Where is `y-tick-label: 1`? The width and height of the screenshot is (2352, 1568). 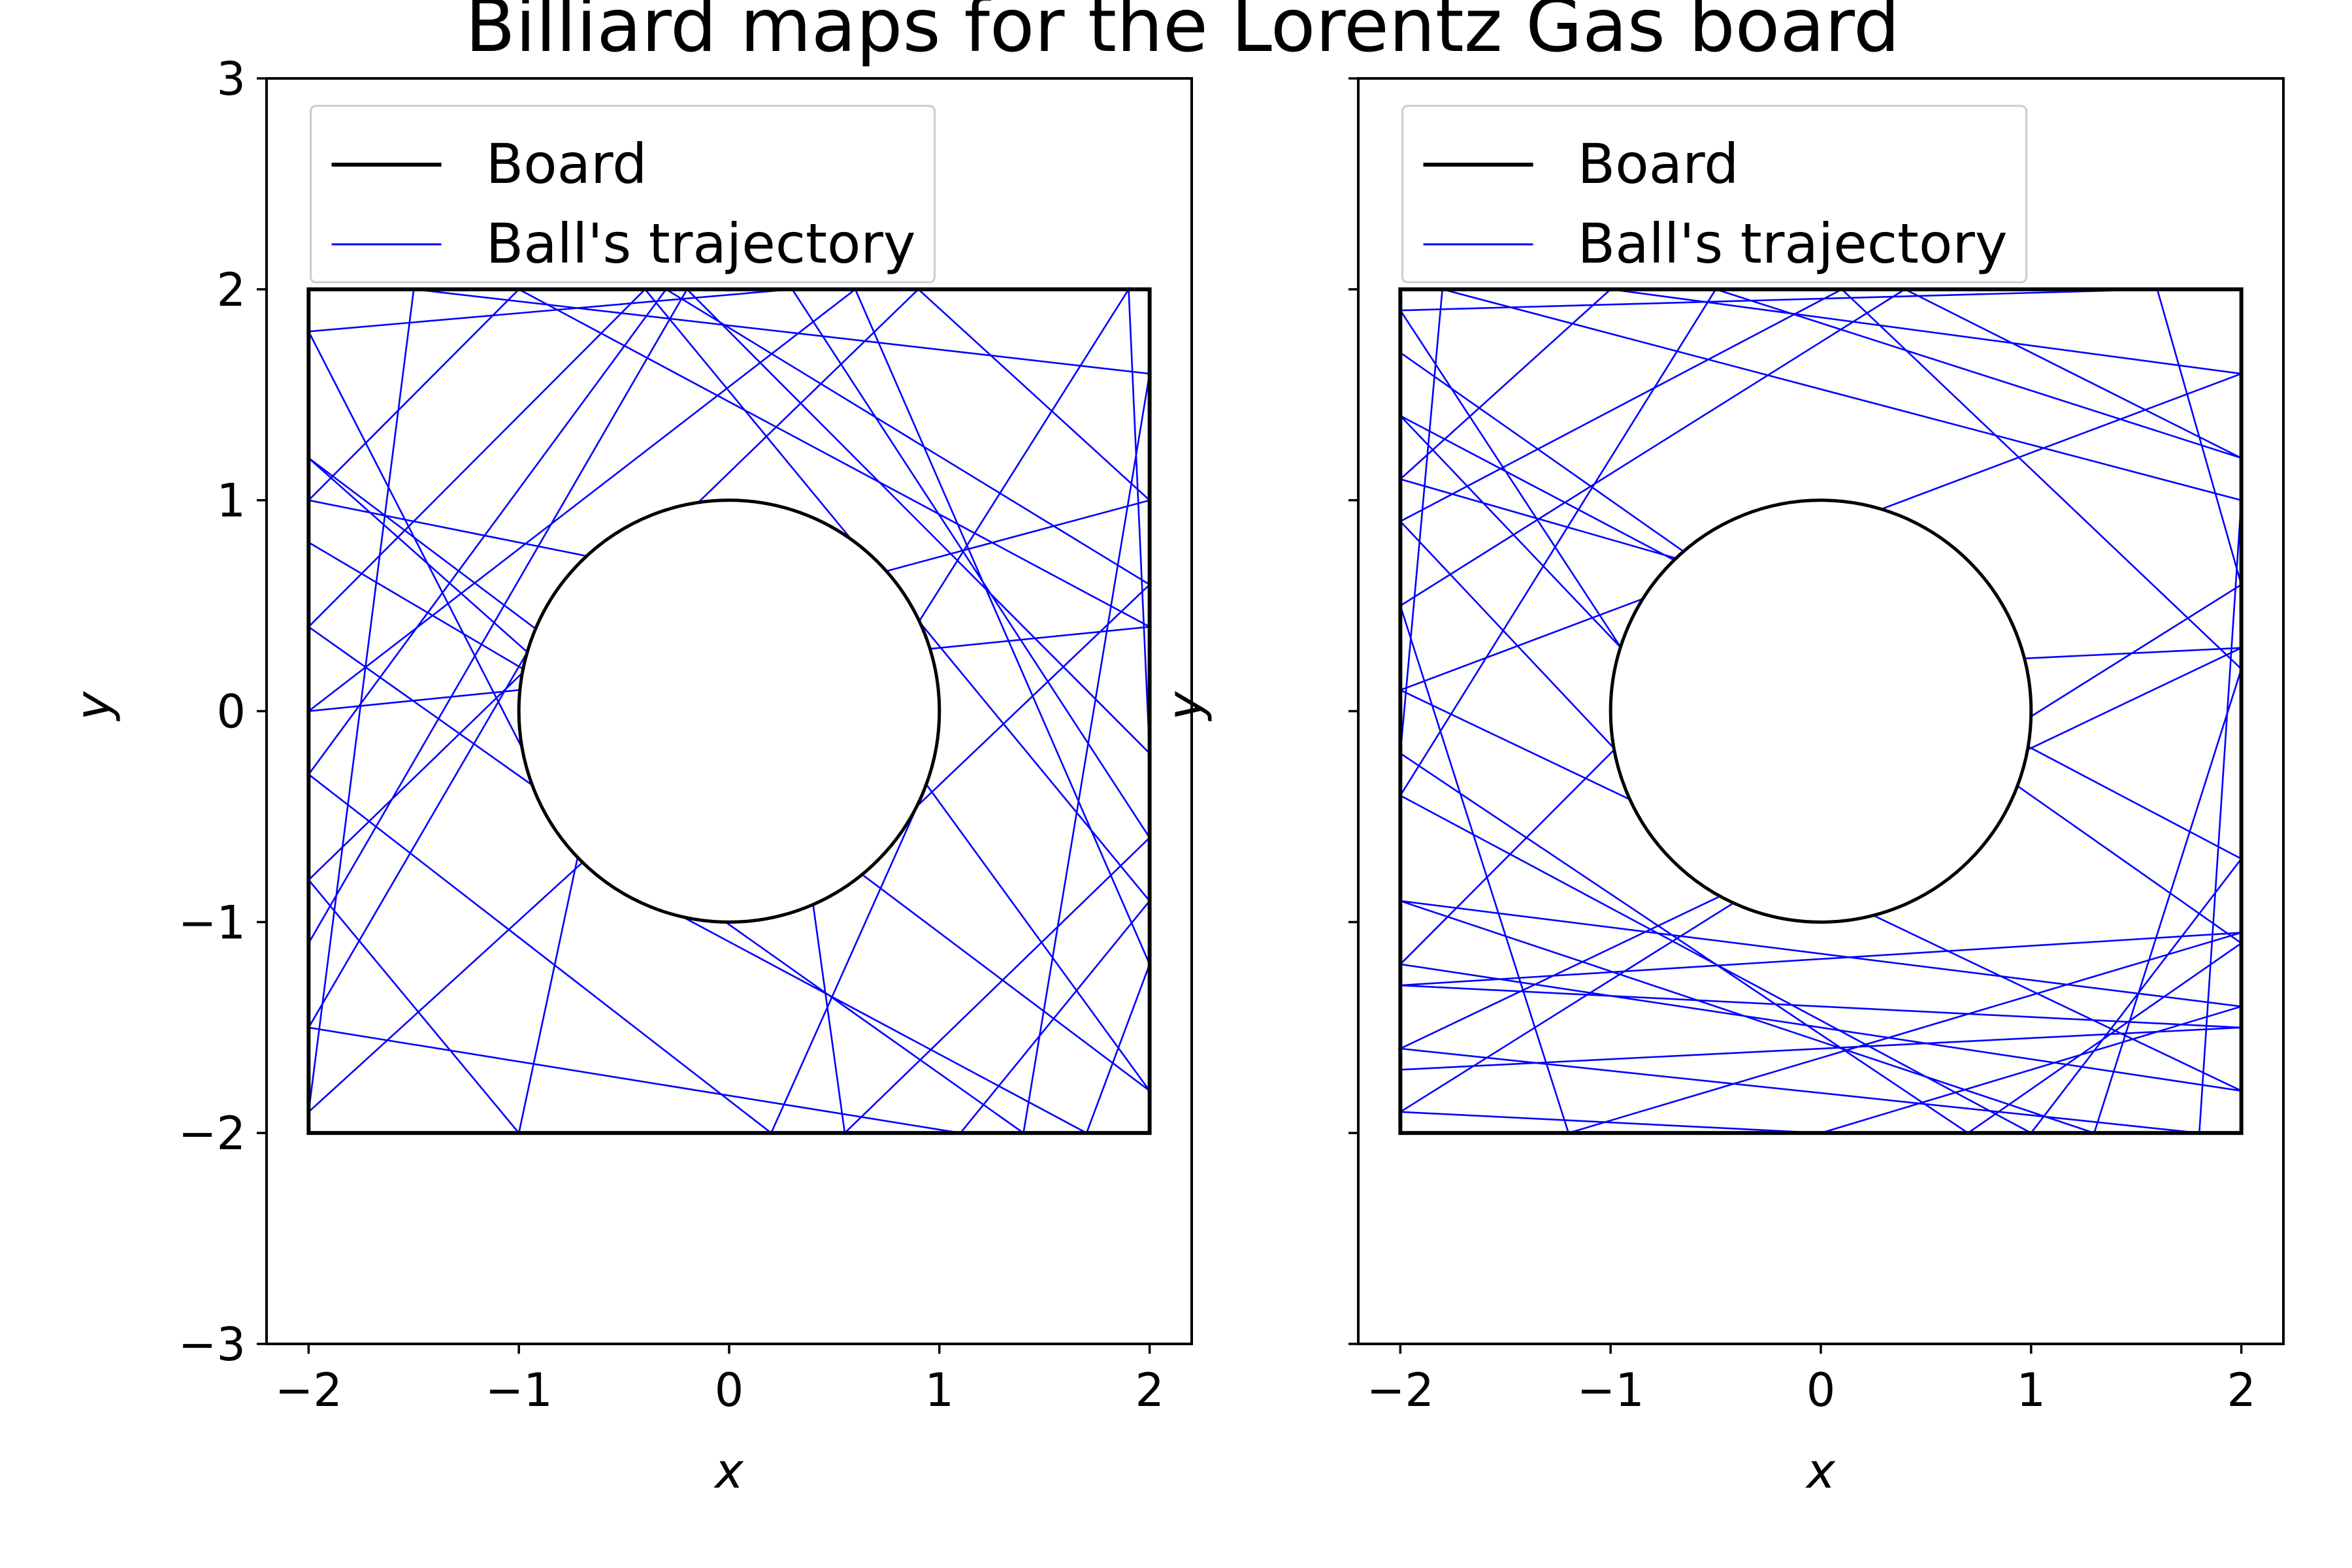
y-tick-label: 1 is located at coordinates (231, 501).